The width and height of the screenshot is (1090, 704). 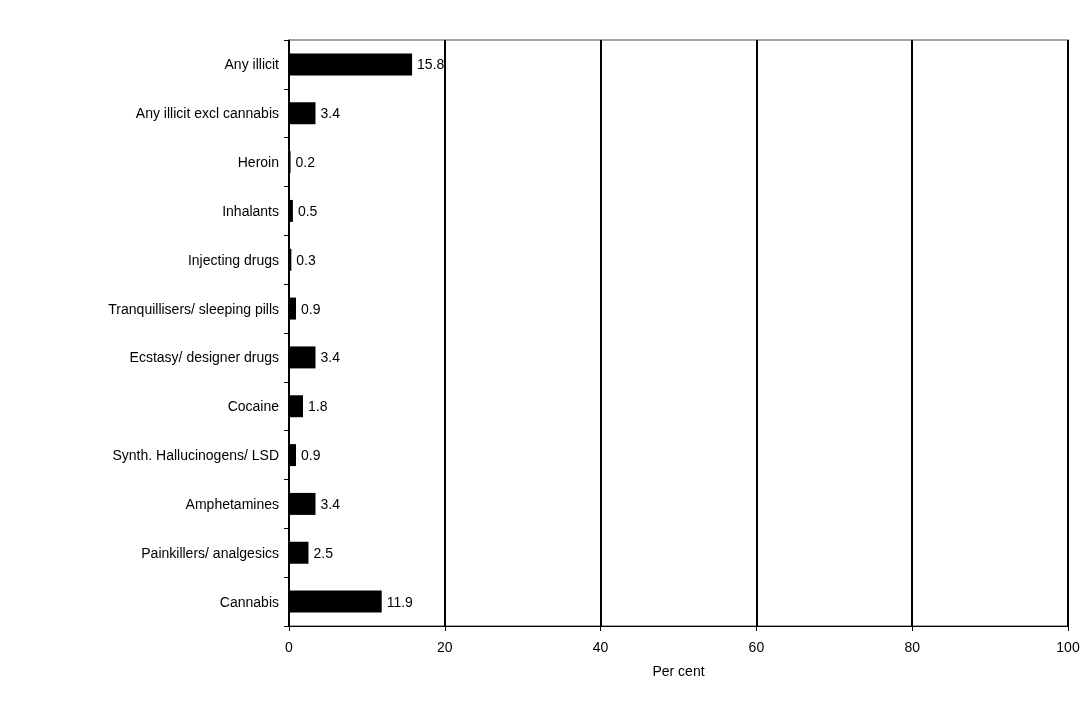 I want to click on data-label: 15.8, so click(x=431, y=64).